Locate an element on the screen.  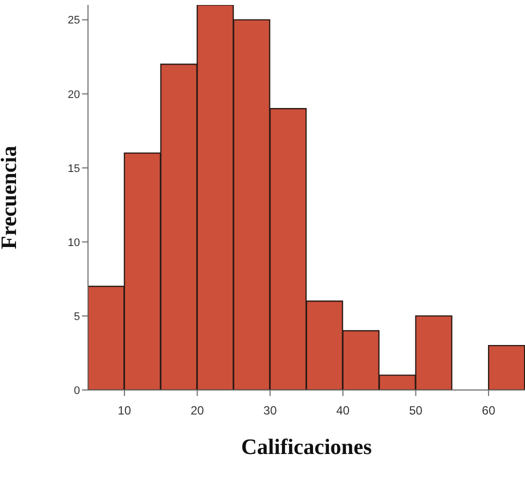
x-tick-label: 50 is located at coordinates (416, 411).